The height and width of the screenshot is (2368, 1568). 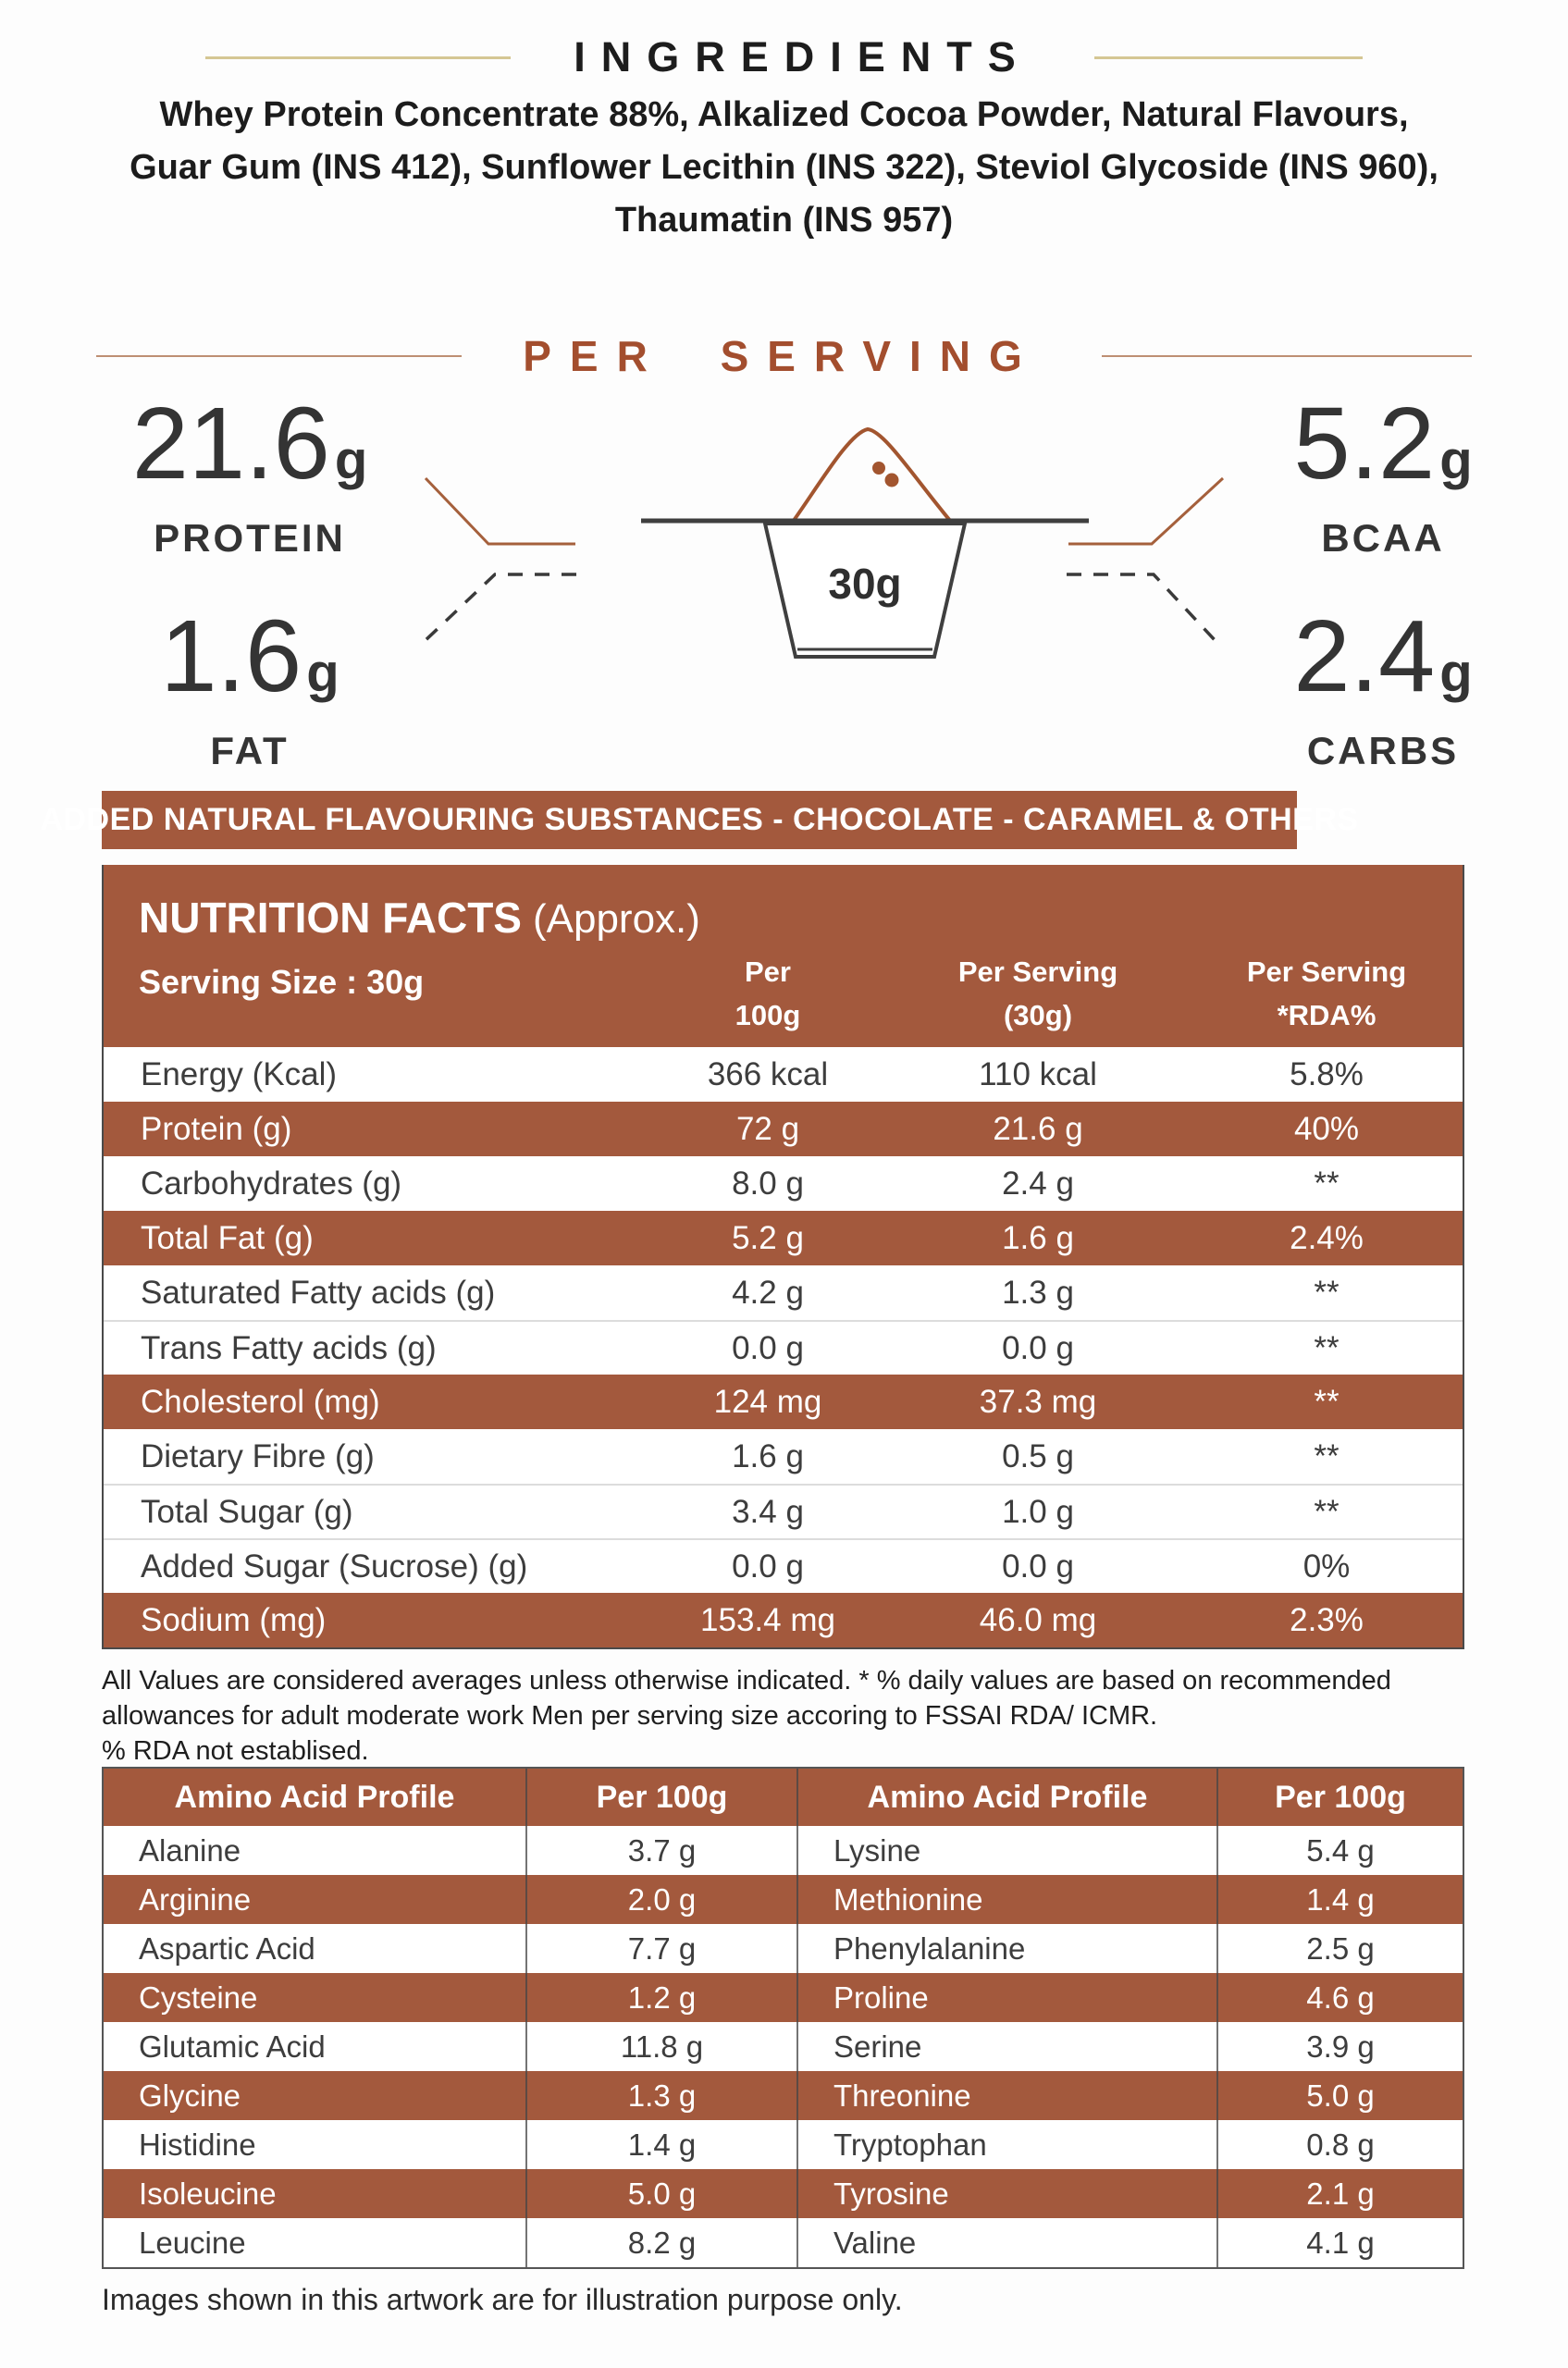 I want to click on rda-value: 0%, so click(x=1327, y=1566).